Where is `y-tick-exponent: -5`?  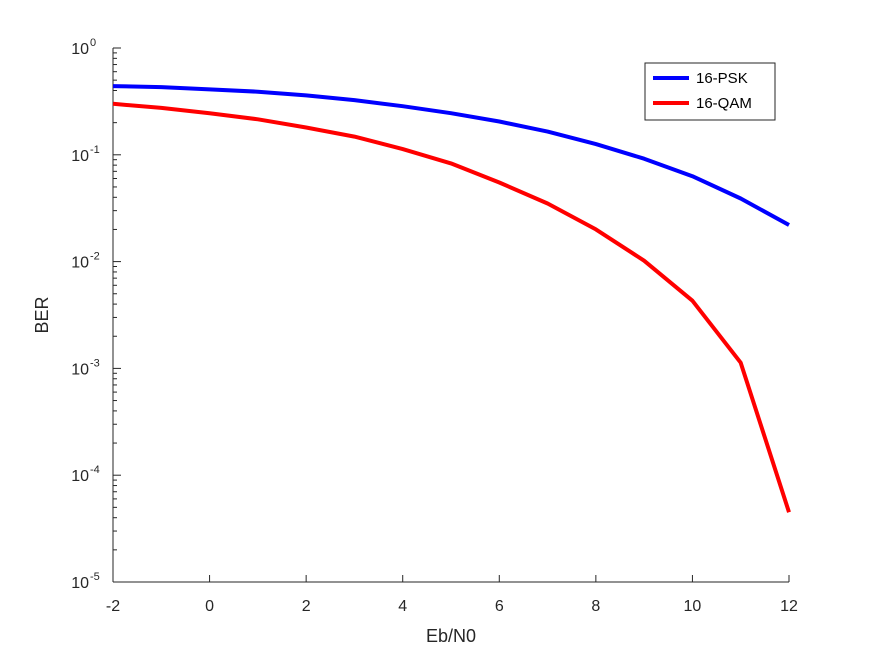
y-tick-exponent: -5 is located at coordinates (95, 577).